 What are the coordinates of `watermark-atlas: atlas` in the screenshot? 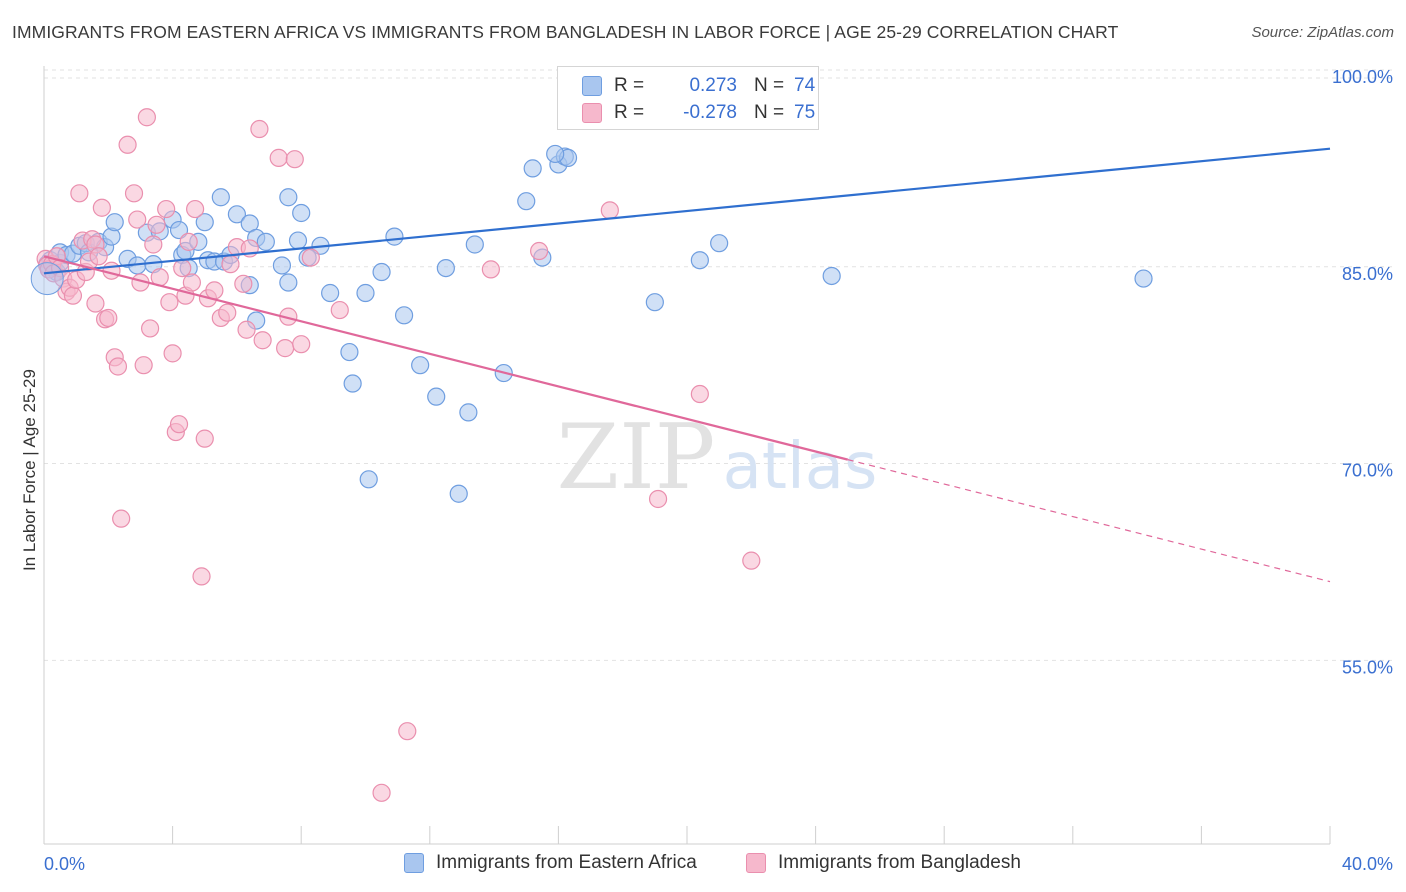 It's located at (800, 467).